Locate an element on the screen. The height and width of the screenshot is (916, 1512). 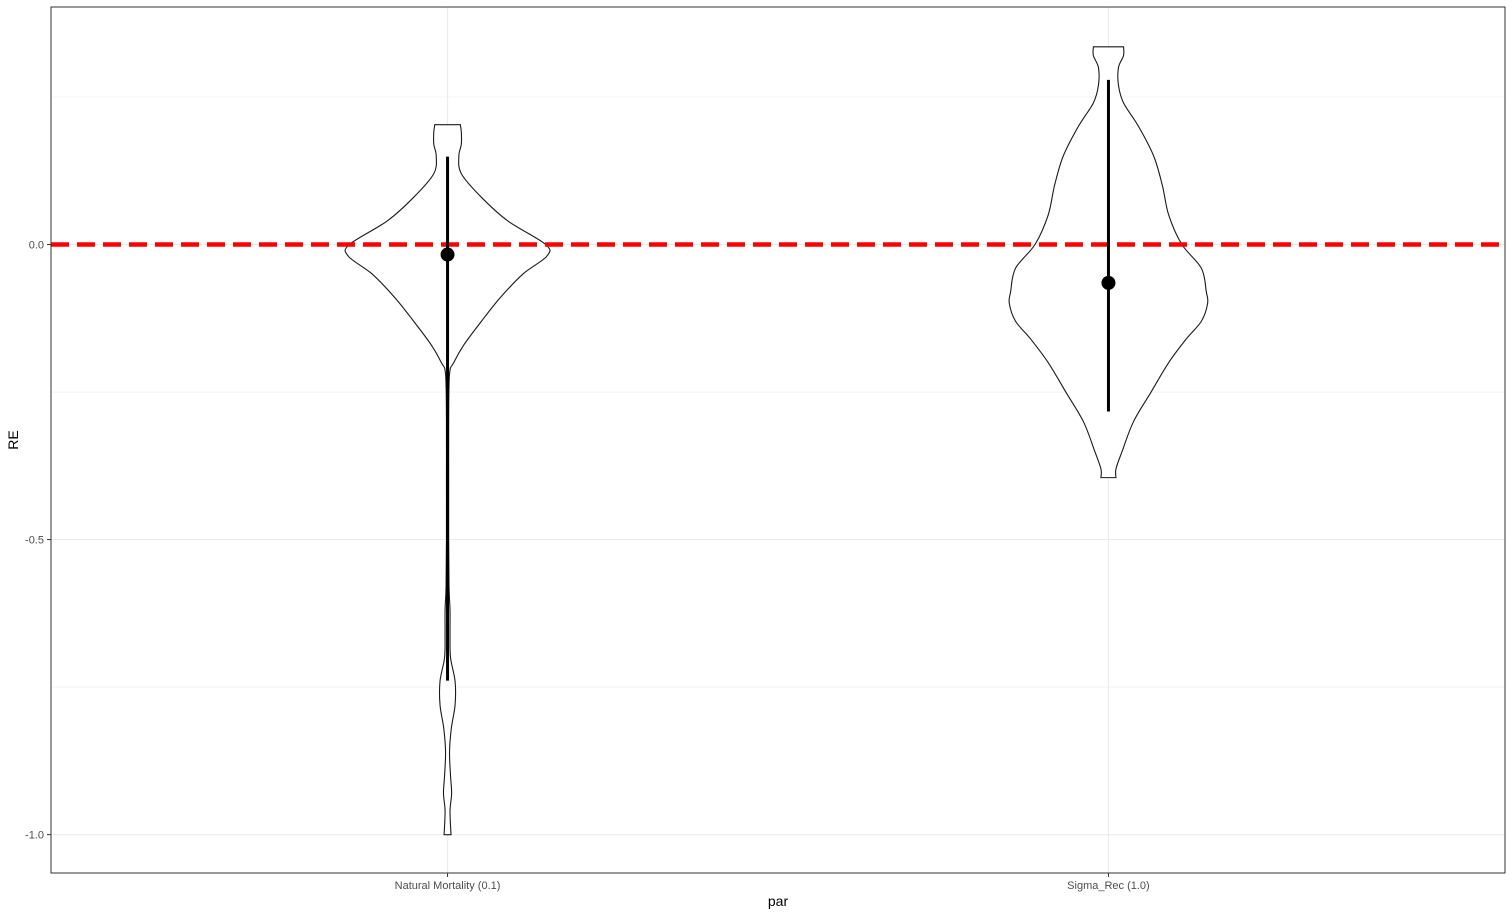
x-axis-ticks: Natural Mortality (0.1) Sigma_Rec (1.0) is located at coordinates (772, 882).